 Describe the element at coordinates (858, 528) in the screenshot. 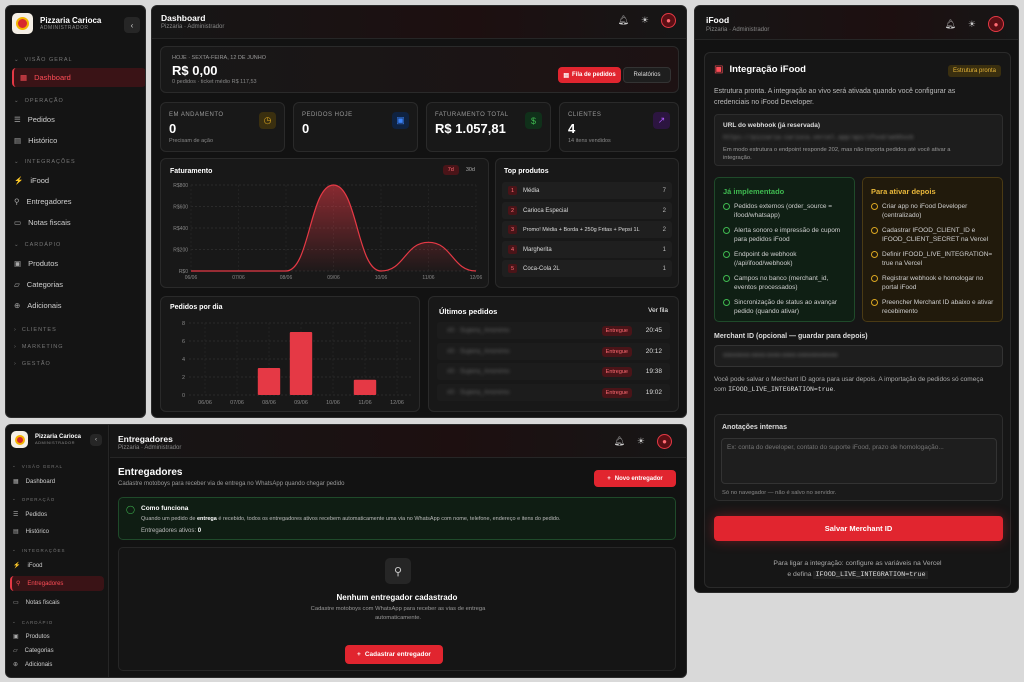

I see `salvar-merchant-button: Salvar Merchant ID` at that location.